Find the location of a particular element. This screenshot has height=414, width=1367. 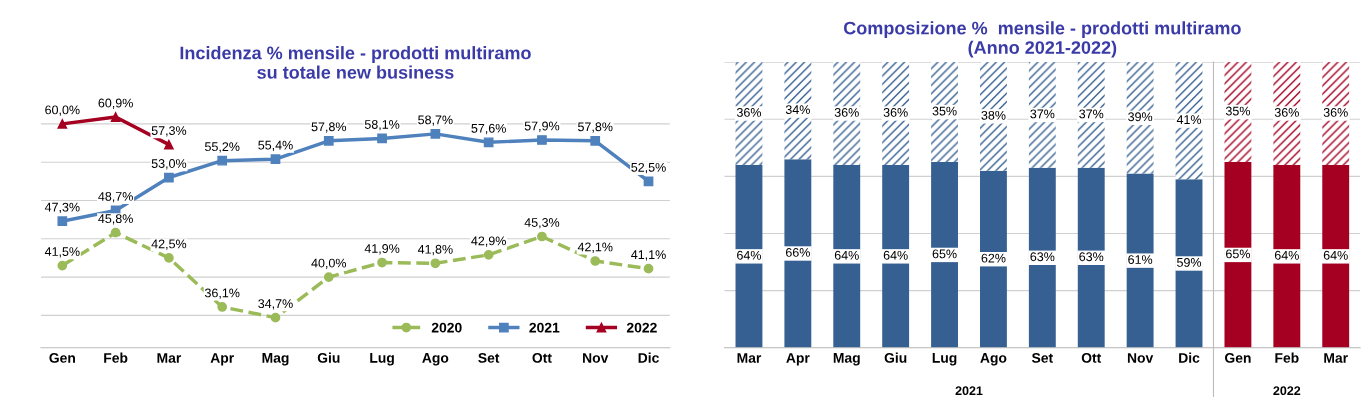

data-label: 41,9% is located at coordinates (382, 249).